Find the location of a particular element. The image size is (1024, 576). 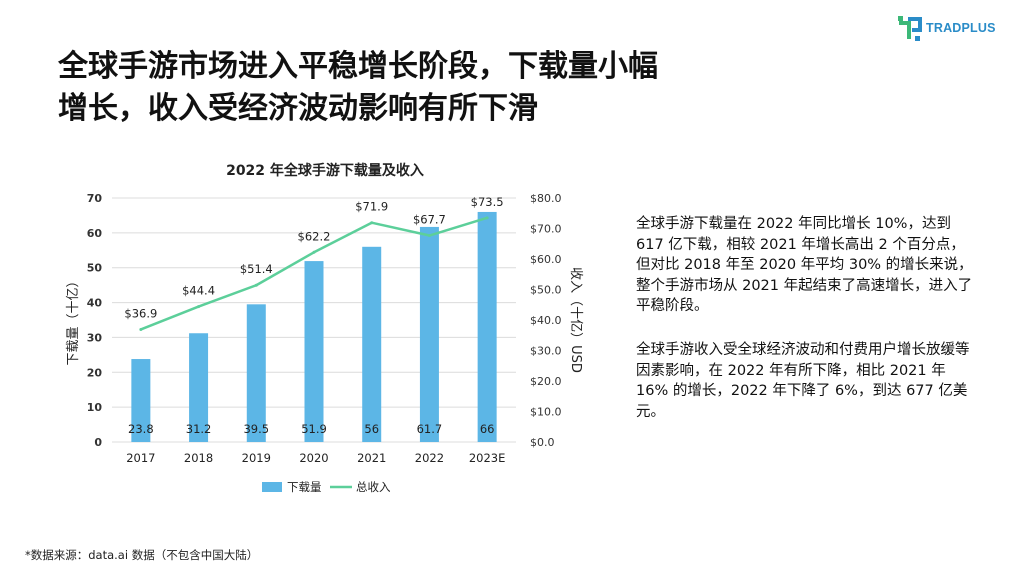

line-data-label: $73.5 is located at coordinates (487, 202).